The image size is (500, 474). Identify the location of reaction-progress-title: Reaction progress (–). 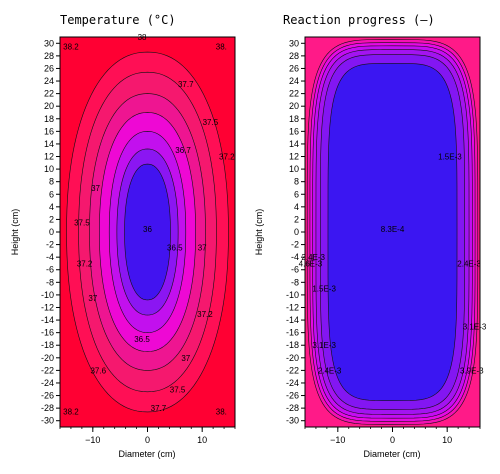
(359, 20).